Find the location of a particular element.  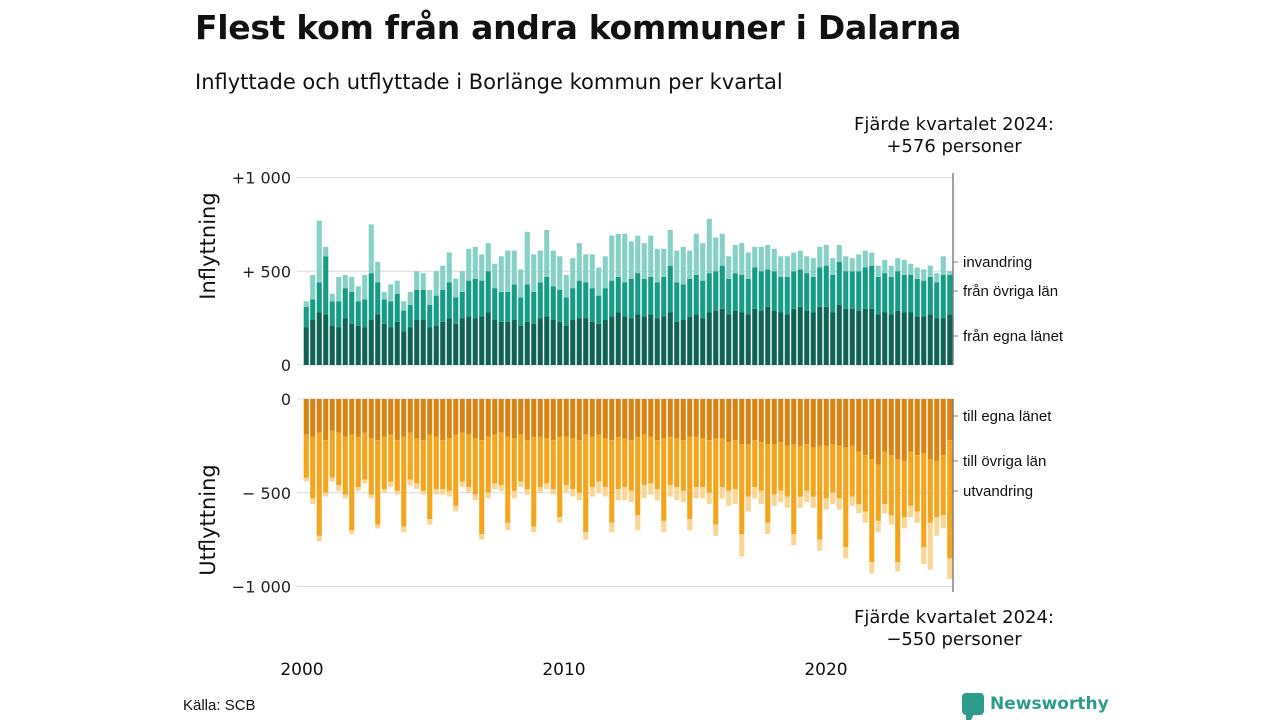

newsworthy-logo: Newsworthy is located at coordinates (1035, 706).